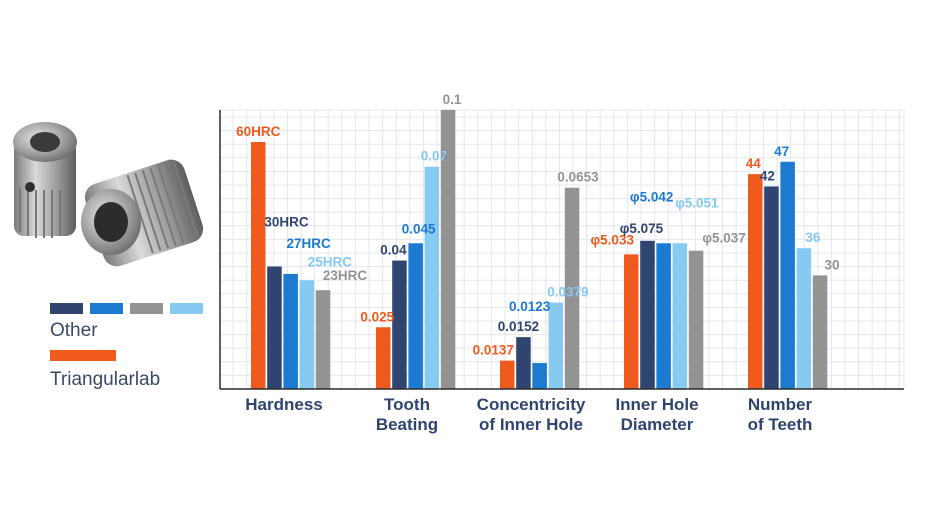 The width and height of the screenshot is (930, 509). I want to click on data-label: 0.0123, so click(530, 306).